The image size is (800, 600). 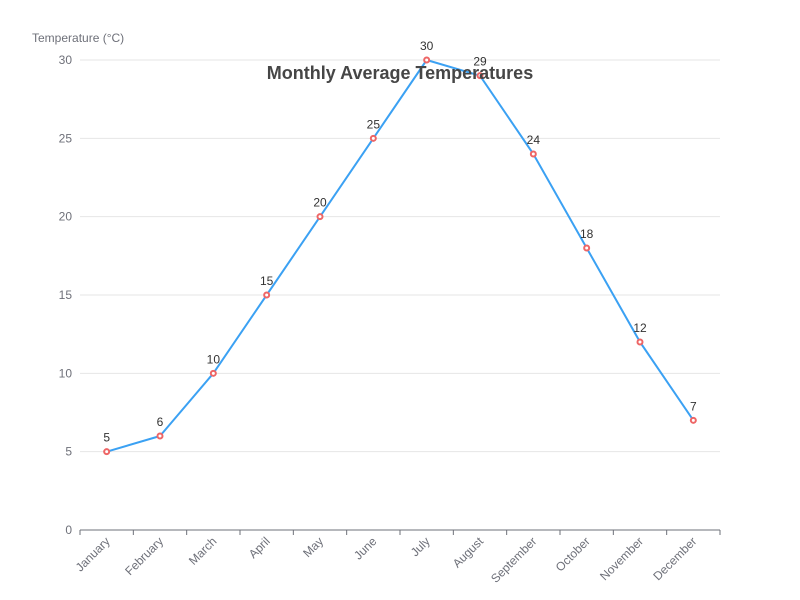 I want to click on data-label: 18, so click(x=587, y=234).